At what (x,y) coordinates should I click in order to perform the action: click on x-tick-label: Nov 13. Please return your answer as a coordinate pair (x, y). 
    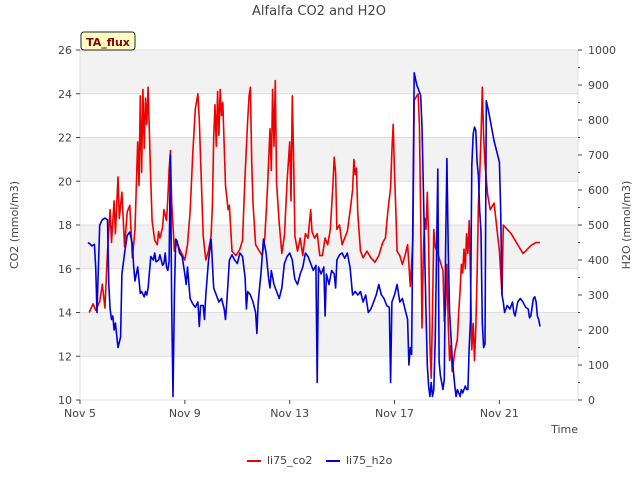
    Looking at the image, I should click on (289, 413).